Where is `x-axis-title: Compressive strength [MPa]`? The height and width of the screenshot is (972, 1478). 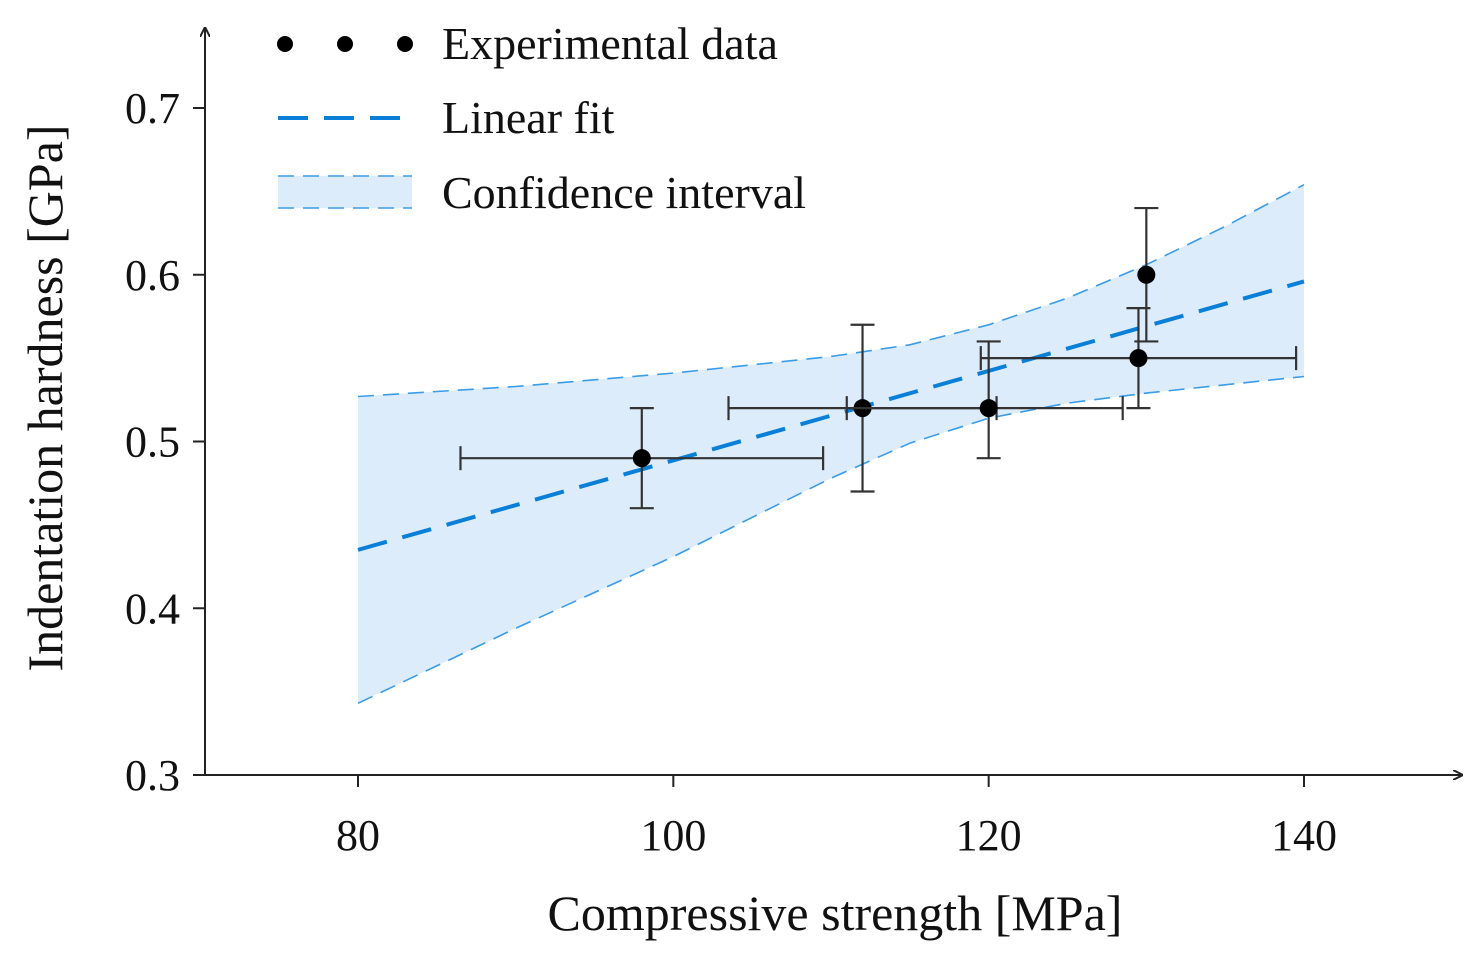
x-axis-title: Compressive strength [MPa] is located at coordinates (835, 913).